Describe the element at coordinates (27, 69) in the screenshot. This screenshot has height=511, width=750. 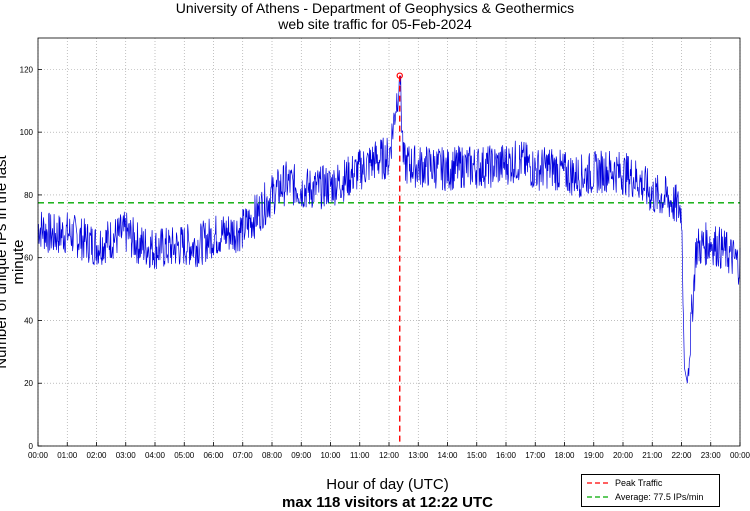
I see `y-tick-label: 120` at that location.